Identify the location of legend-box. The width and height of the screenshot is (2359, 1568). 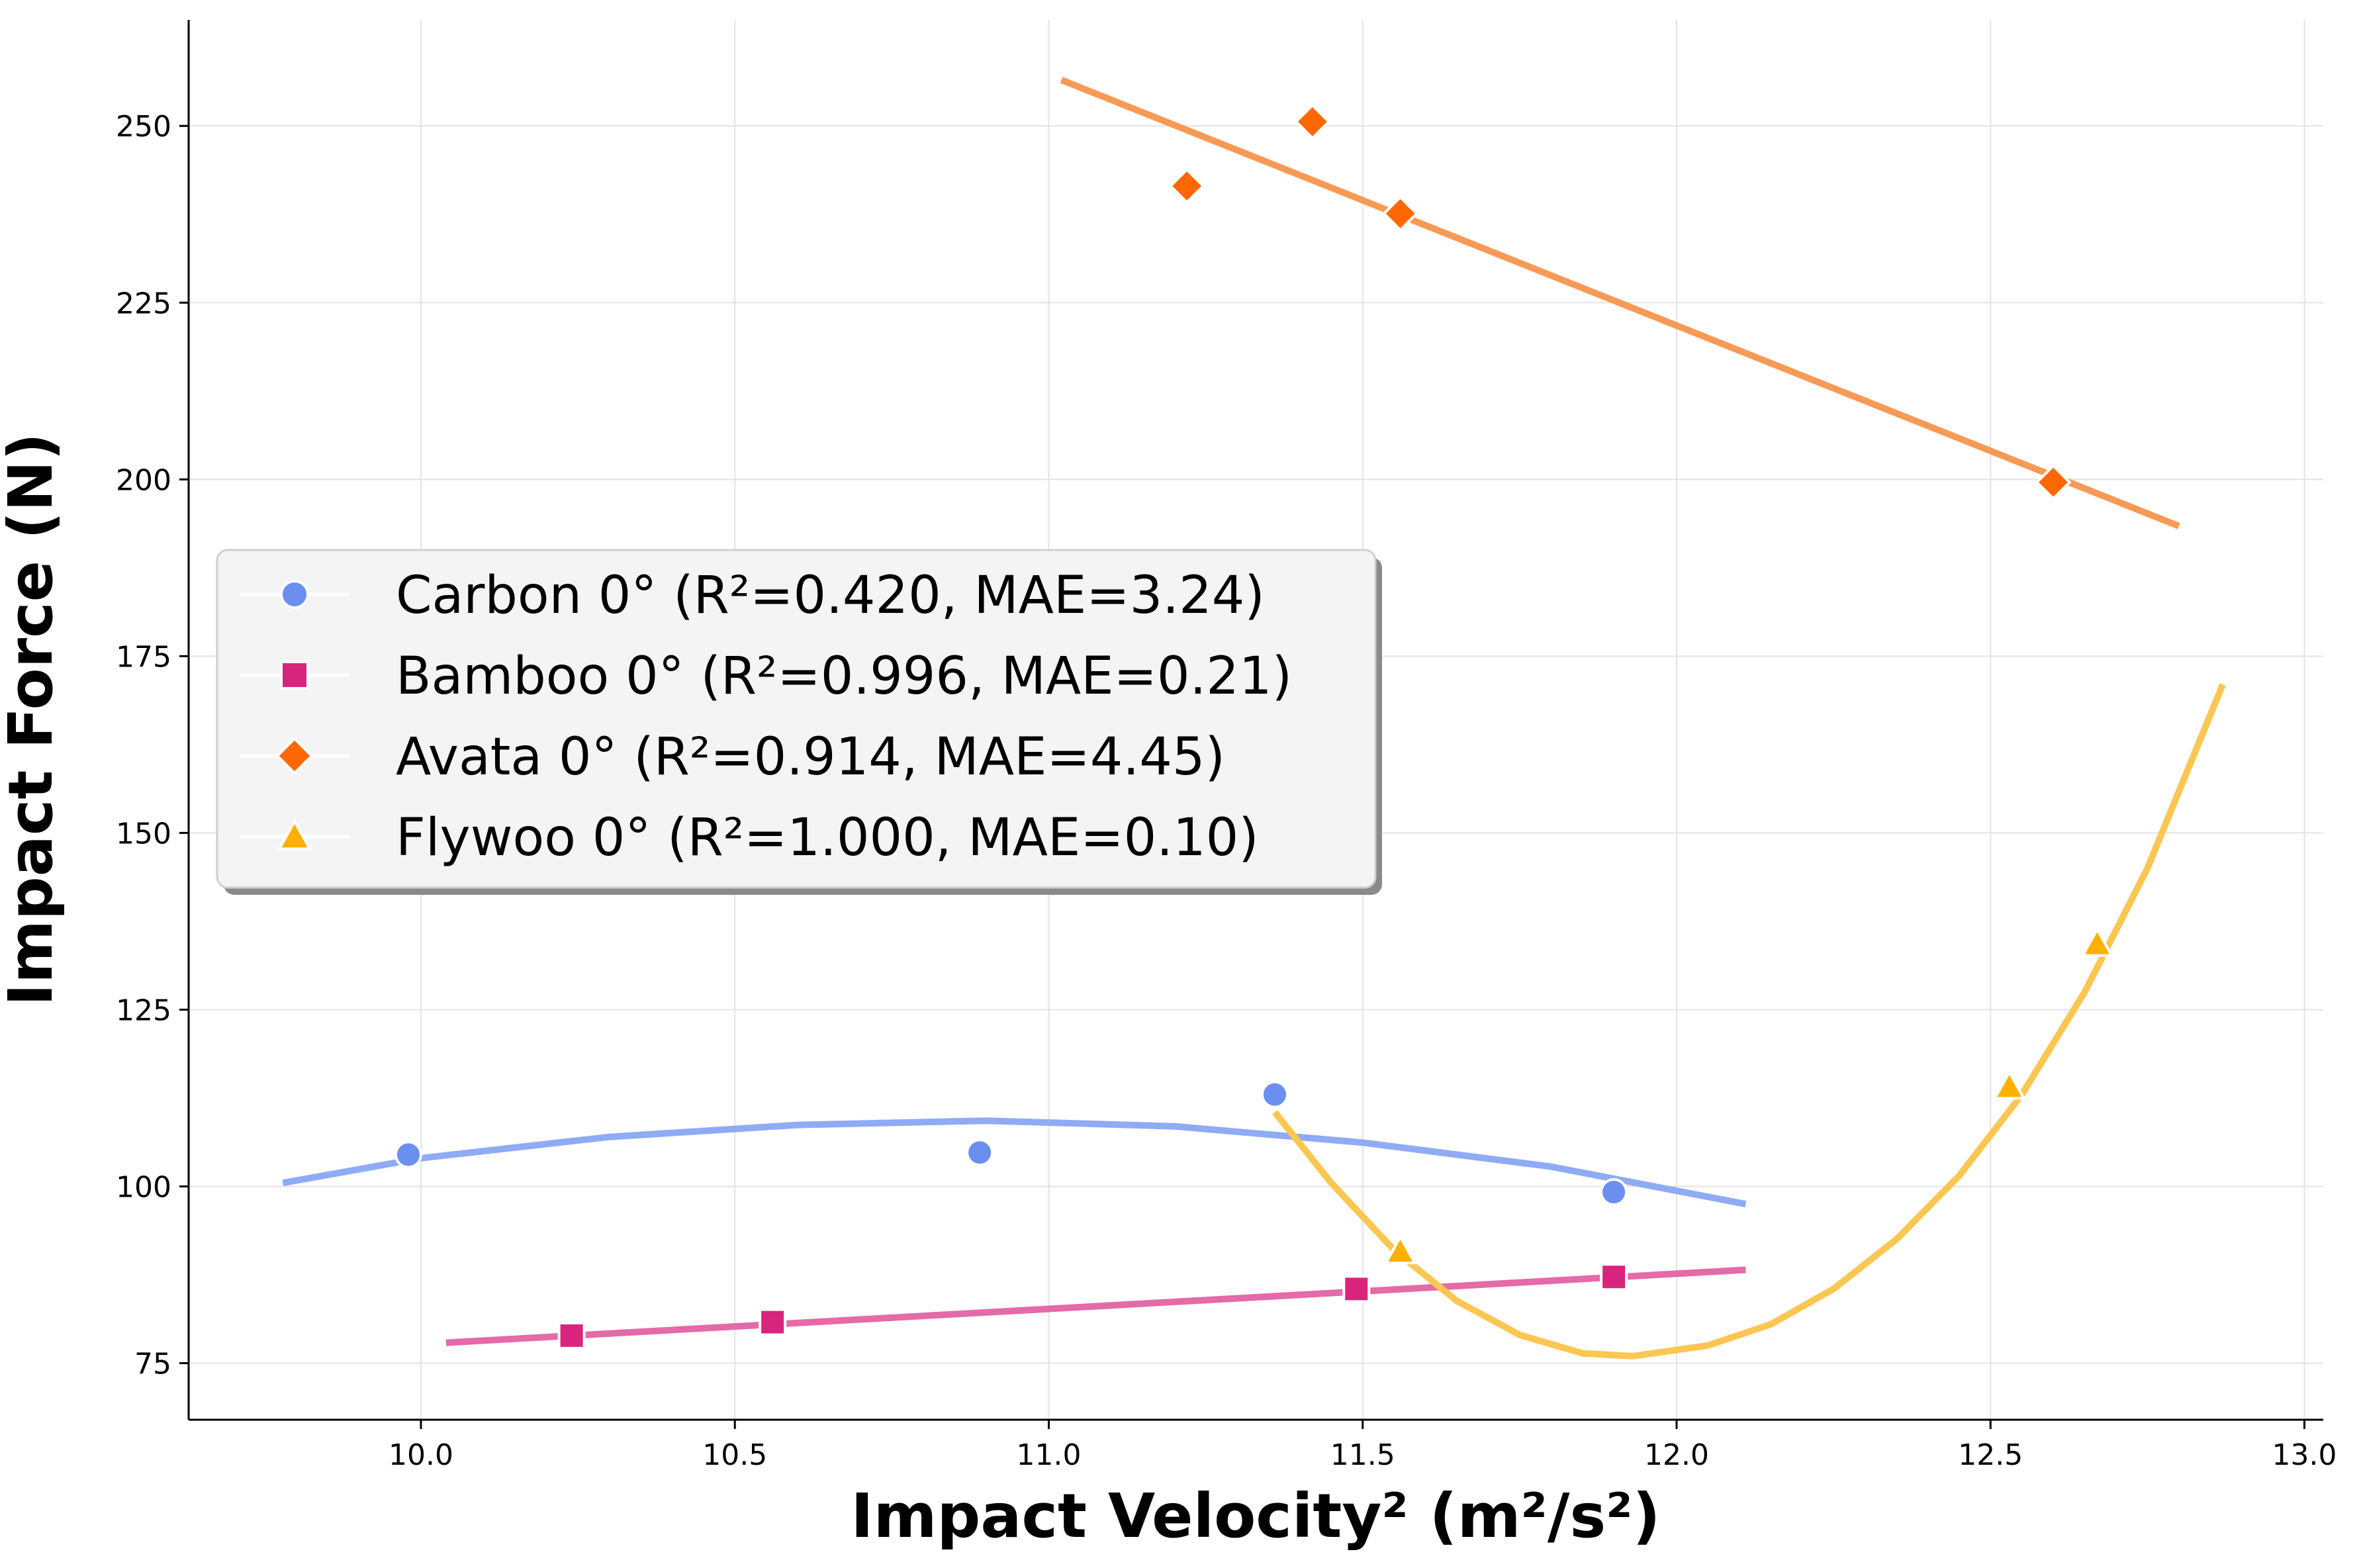
(796, 719).